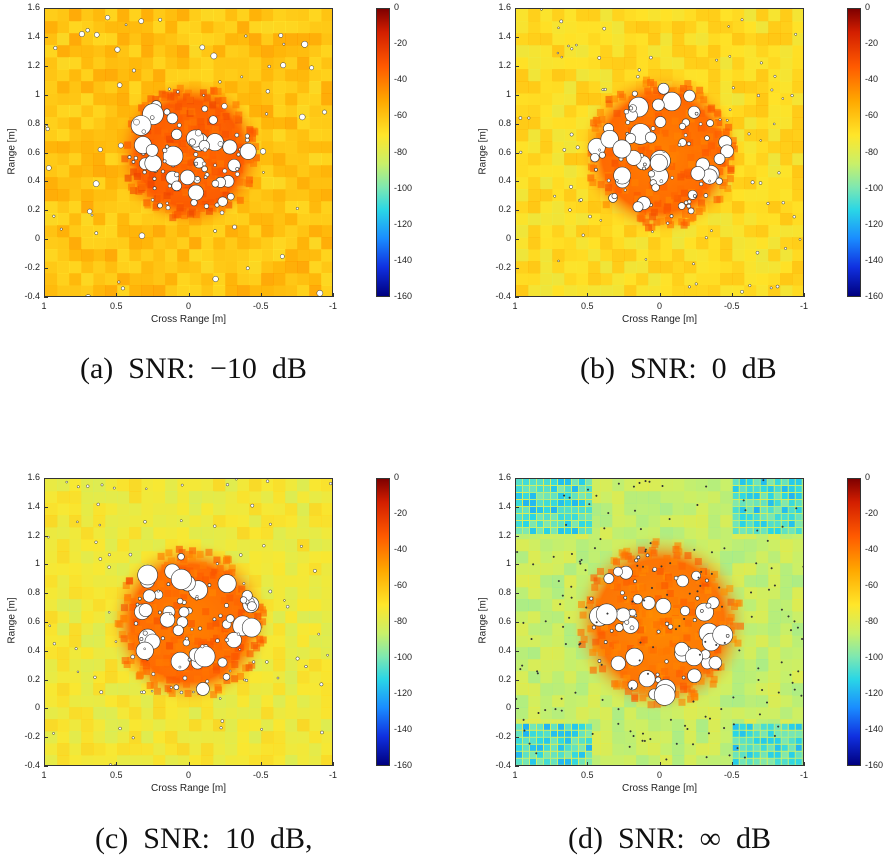  I want to click on y-tick-mark, so click(46, 182).